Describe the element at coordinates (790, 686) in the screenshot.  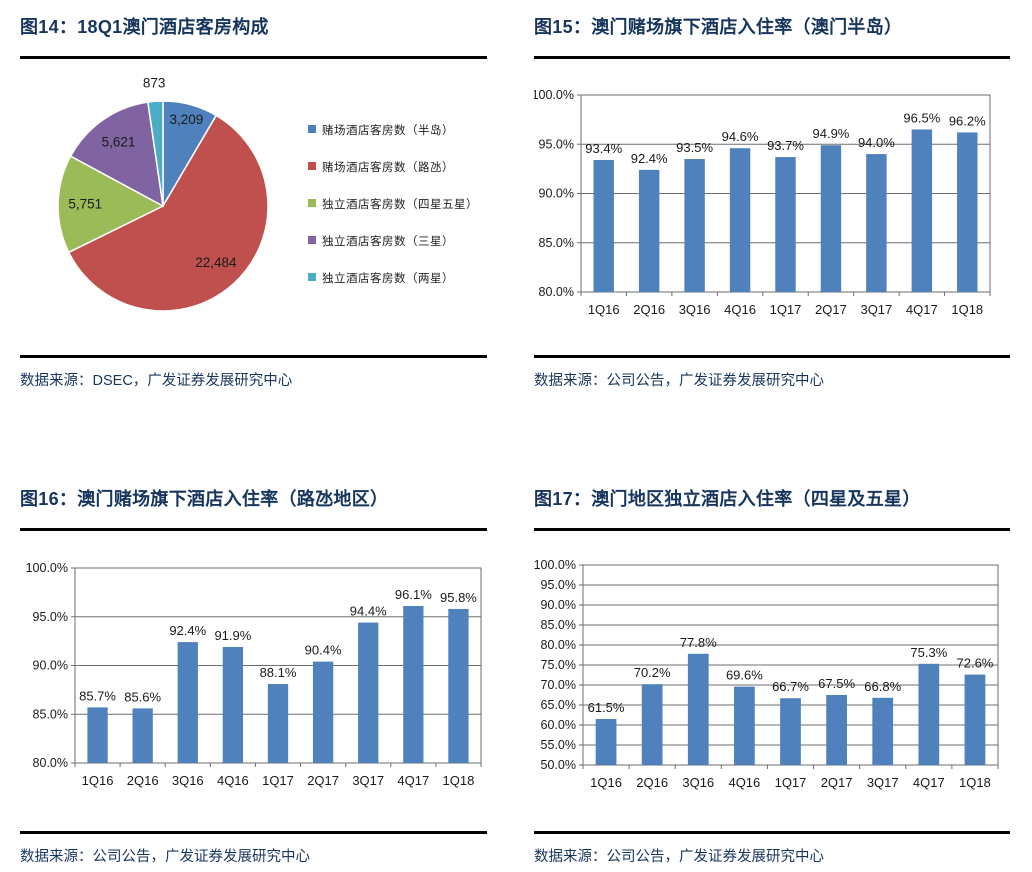
I see `bar-value-label: 66.7%` at that location.